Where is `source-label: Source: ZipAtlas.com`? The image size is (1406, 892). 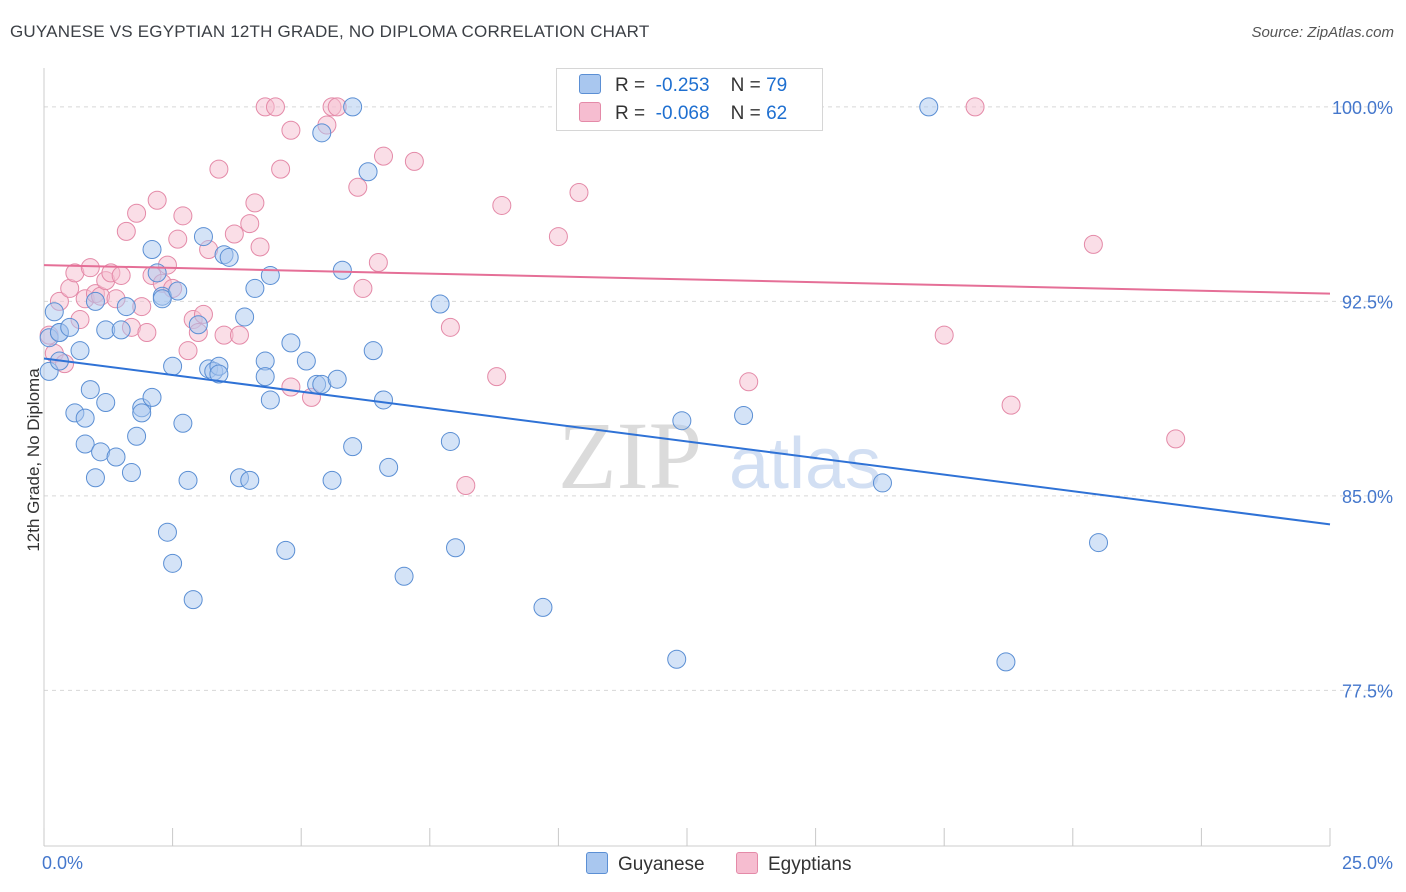 source-label: Source: ZipAtlas.com is located at coordinates (1322, 32).